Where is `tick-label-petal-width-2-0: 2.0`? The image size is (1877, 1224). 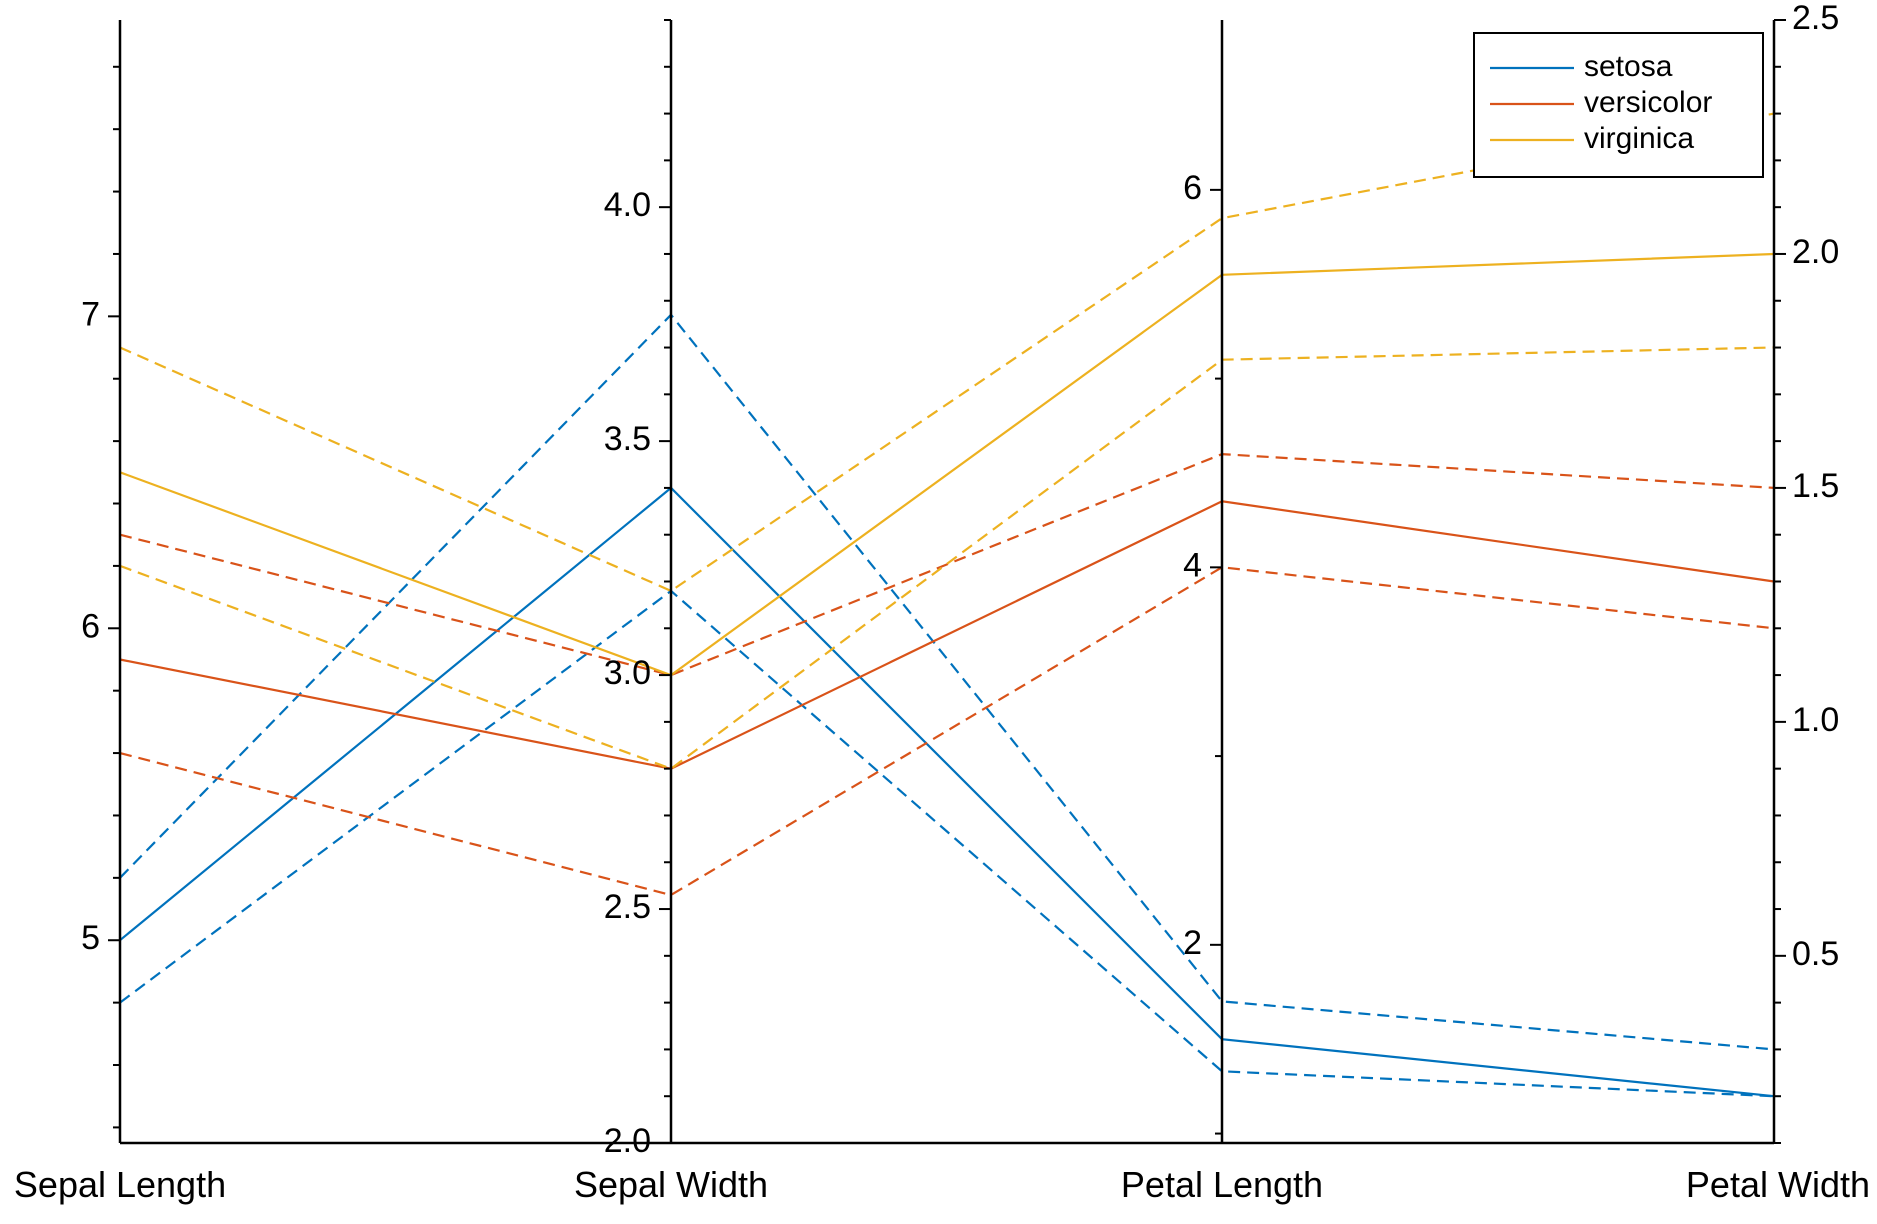
tick-label-petal-width-2-0: 2.0 is located at coordinates (1815, 252).